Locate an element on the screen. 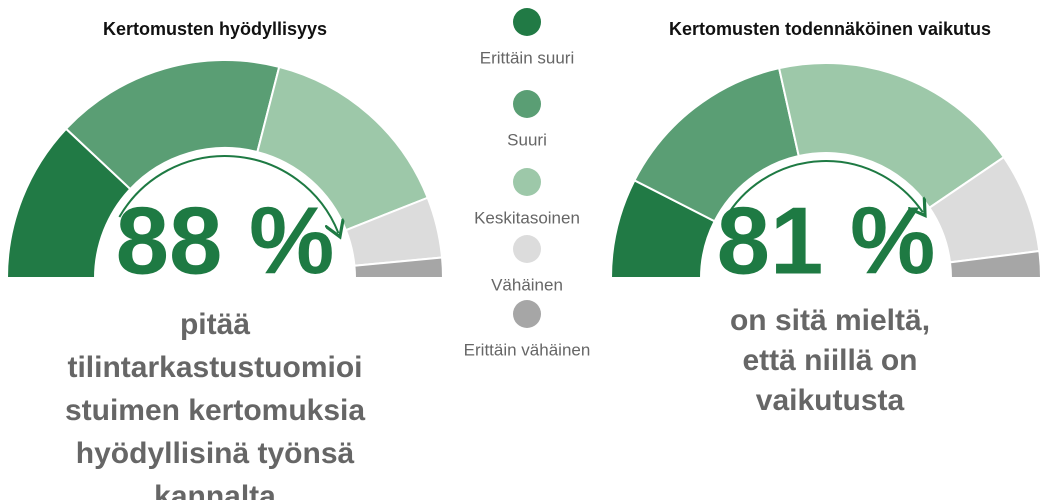 The height and width of the screenshot is (500, 1043). caption: että niillä on is located at coordinates (829, 360).